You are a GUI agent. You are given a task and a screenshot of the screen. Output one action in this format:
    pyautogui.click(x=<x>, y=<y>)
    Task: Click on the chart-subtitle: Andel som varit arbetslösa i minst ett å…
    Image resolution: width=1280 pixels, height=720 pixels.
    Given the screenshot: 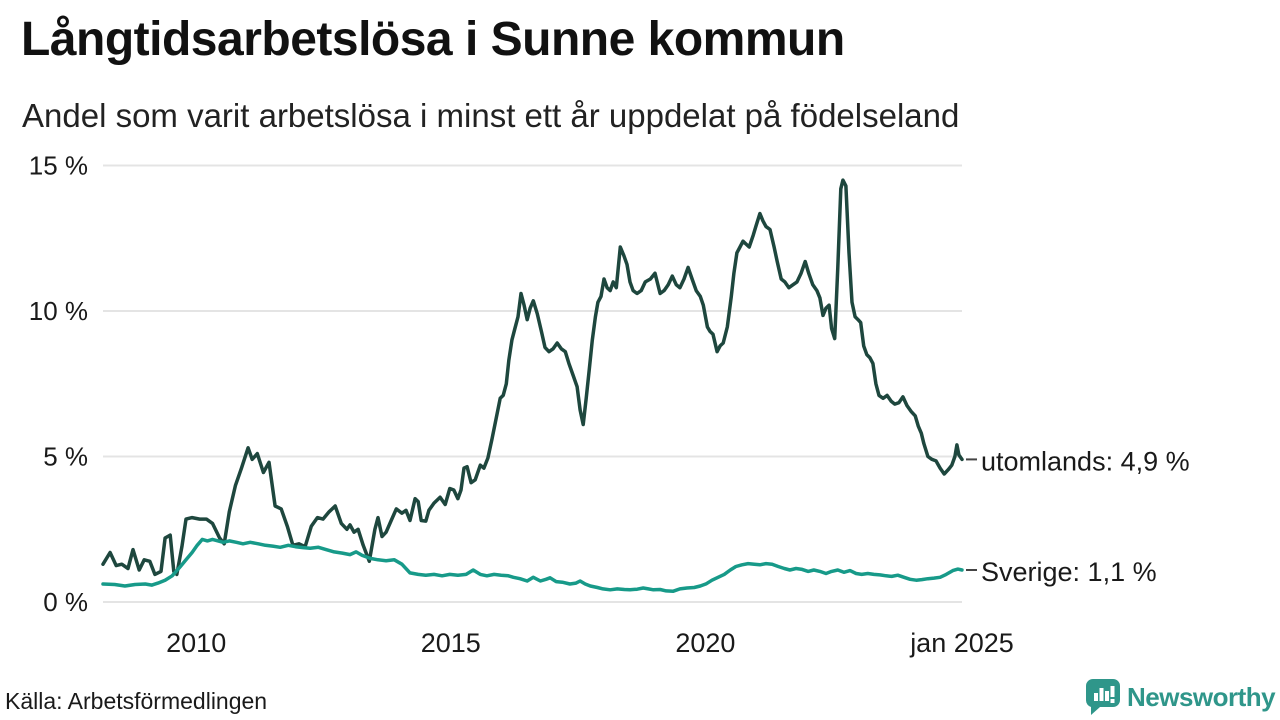 What is the action you would take?
    pyautogui.click(x=491, y=115)
    